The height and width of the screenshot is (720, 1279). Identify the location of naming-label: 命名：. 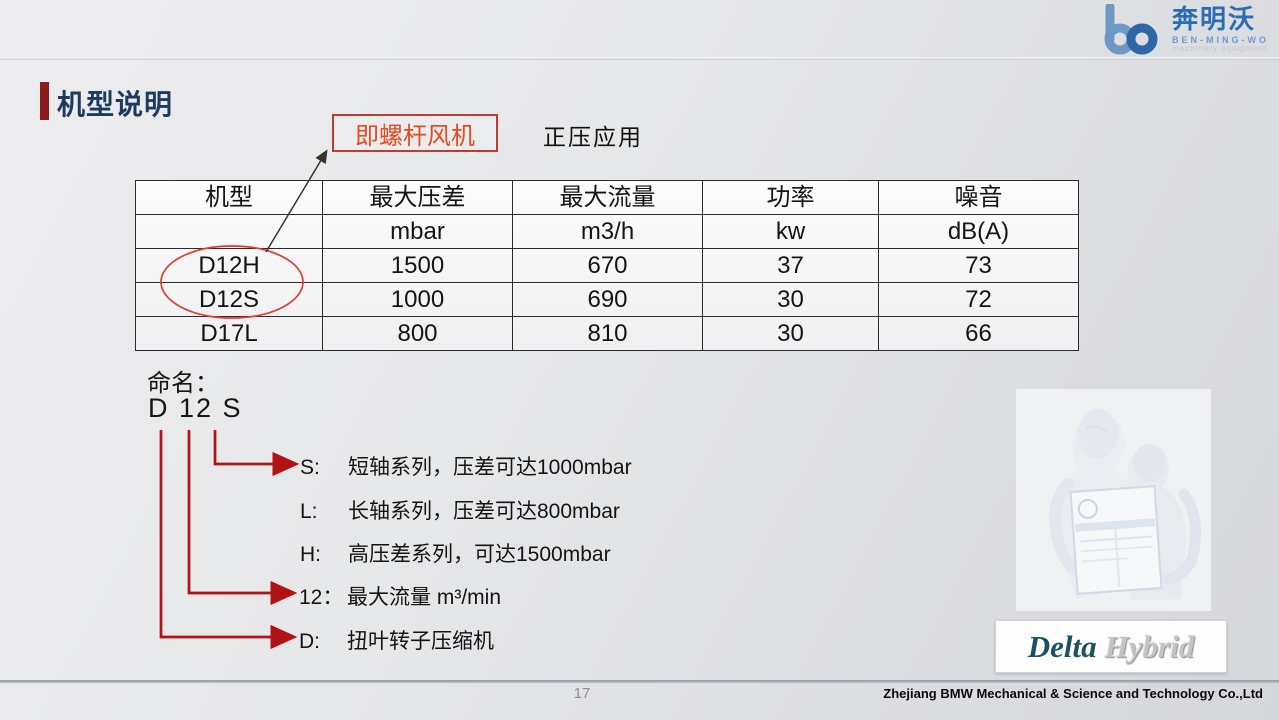
(183, 383).